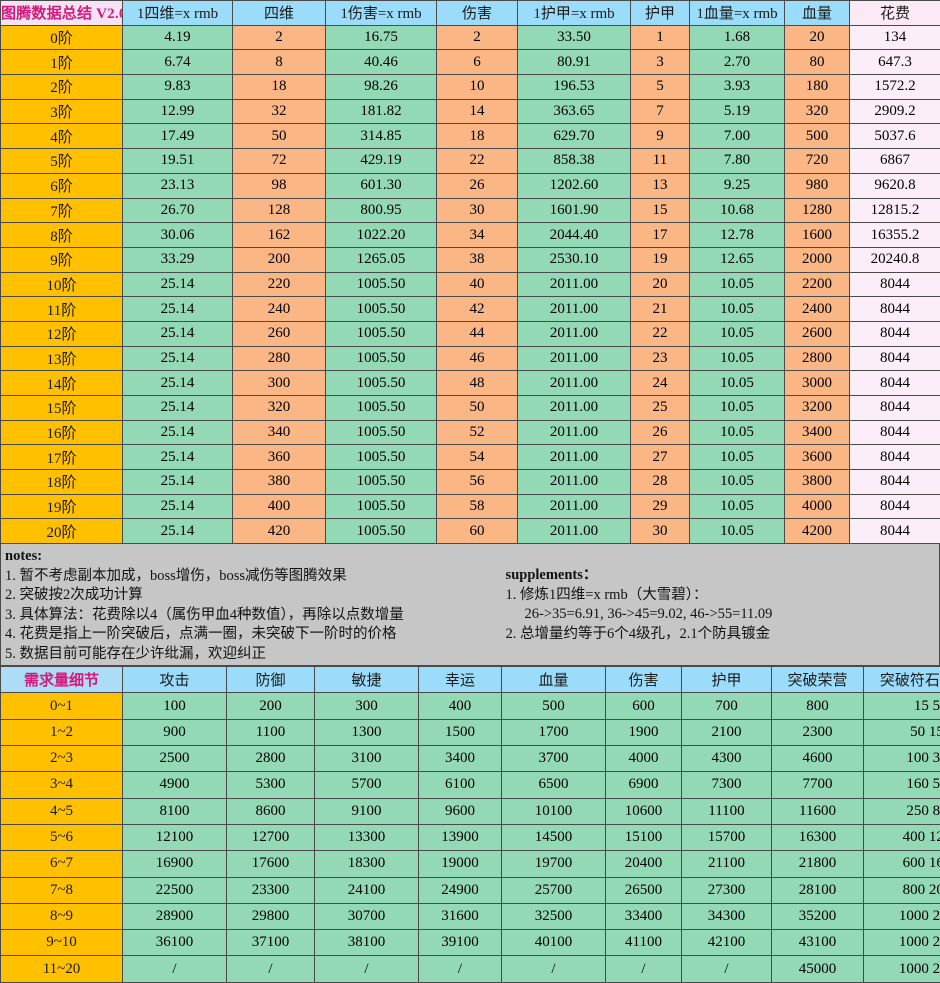 The height and width of the screenshot is (983, 940). I want to click on table-cell: 2200, so click(817, 284).